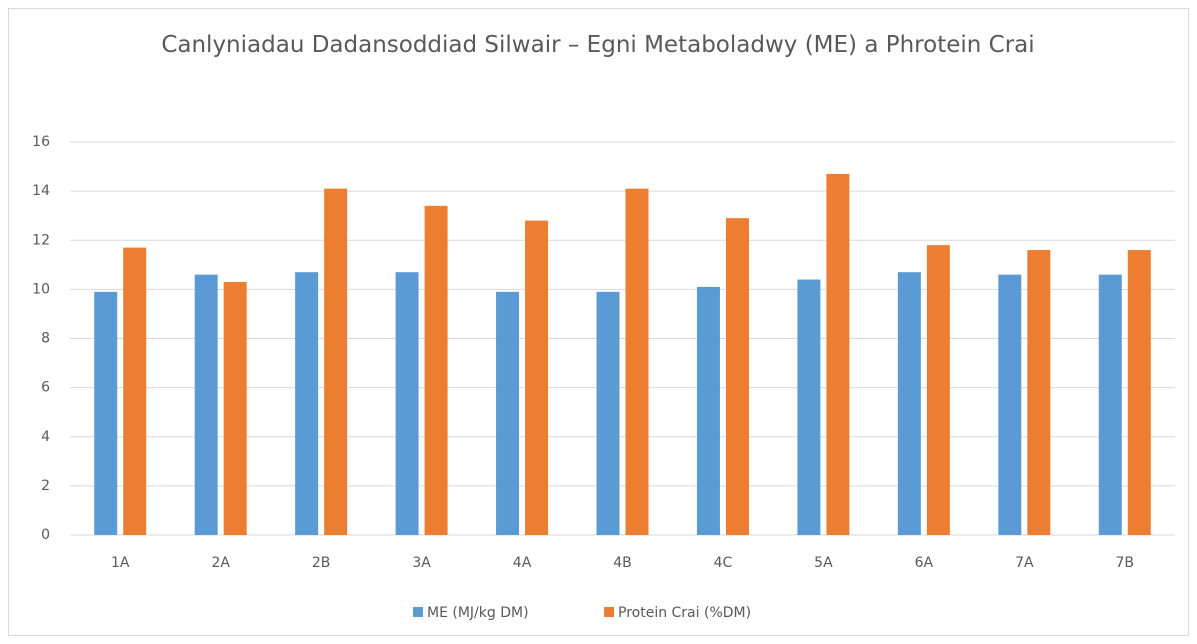 This screenshot has height=644, width=1197. I want to click on x-tick-label: 5A, so click(823, 563).